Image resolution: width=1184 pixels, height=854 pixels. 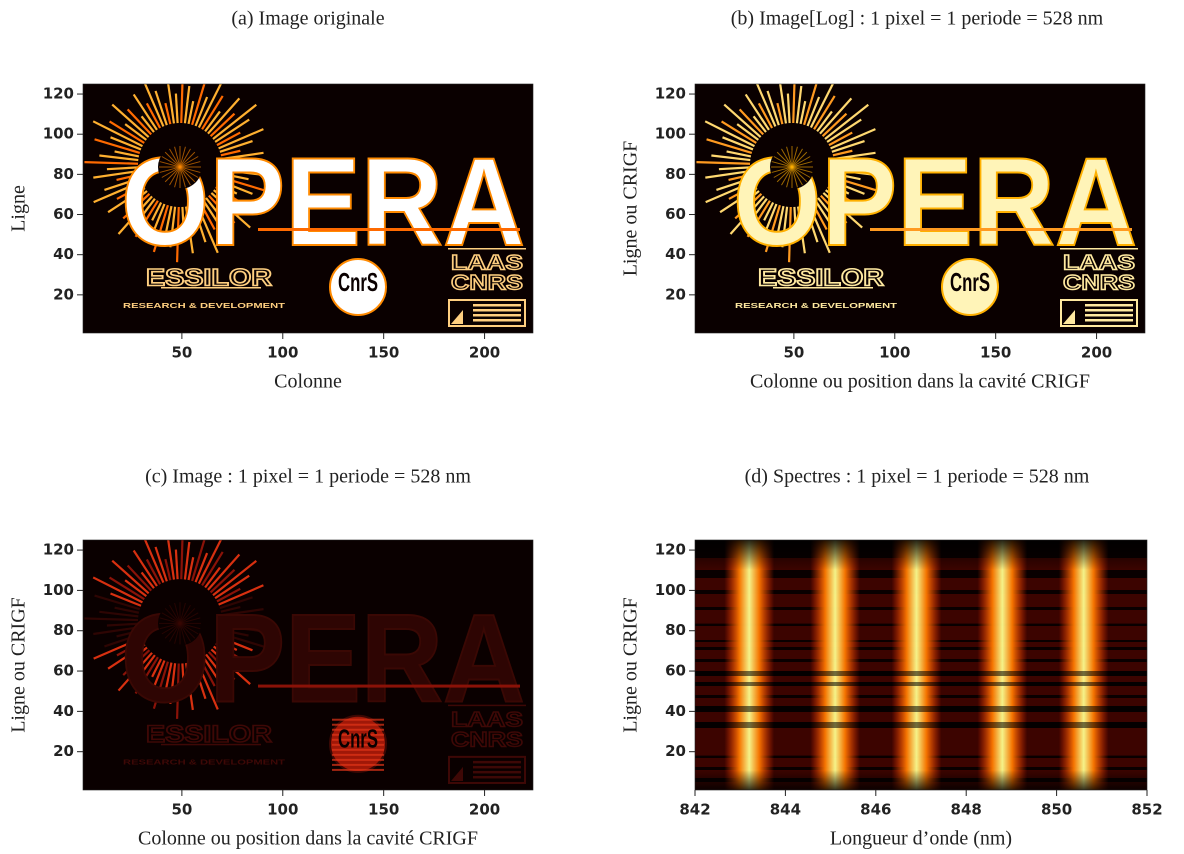 I want to click on logo-cnrs-disc, so click(x=970, y=287).